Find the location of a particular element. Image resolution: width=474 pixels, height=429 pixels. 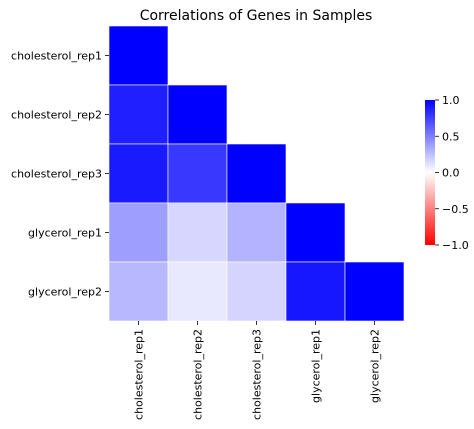

column-label: glycerol_rep1 is located at coordinates (316, 366).